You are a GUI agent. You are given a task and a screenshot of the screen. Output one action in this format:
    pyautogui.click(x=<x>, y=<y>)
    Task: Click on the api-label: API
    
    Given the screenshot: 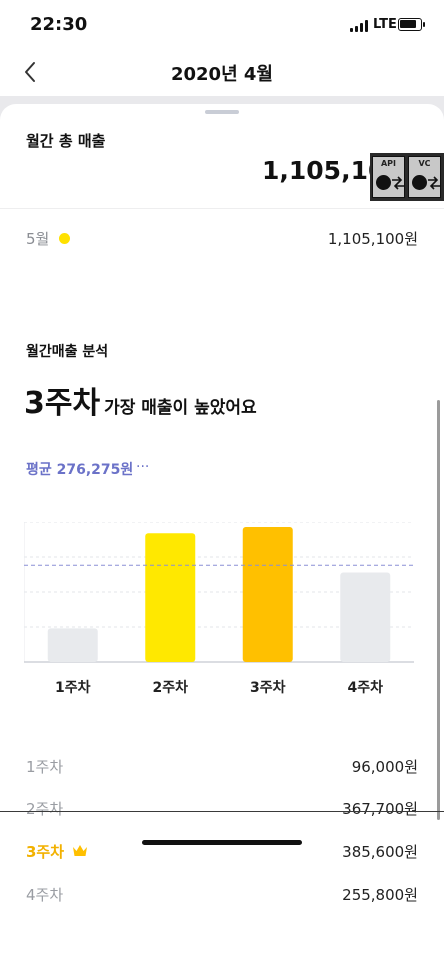 What is the action you would take?
    pyautogui.click(x=388, y=163)
    